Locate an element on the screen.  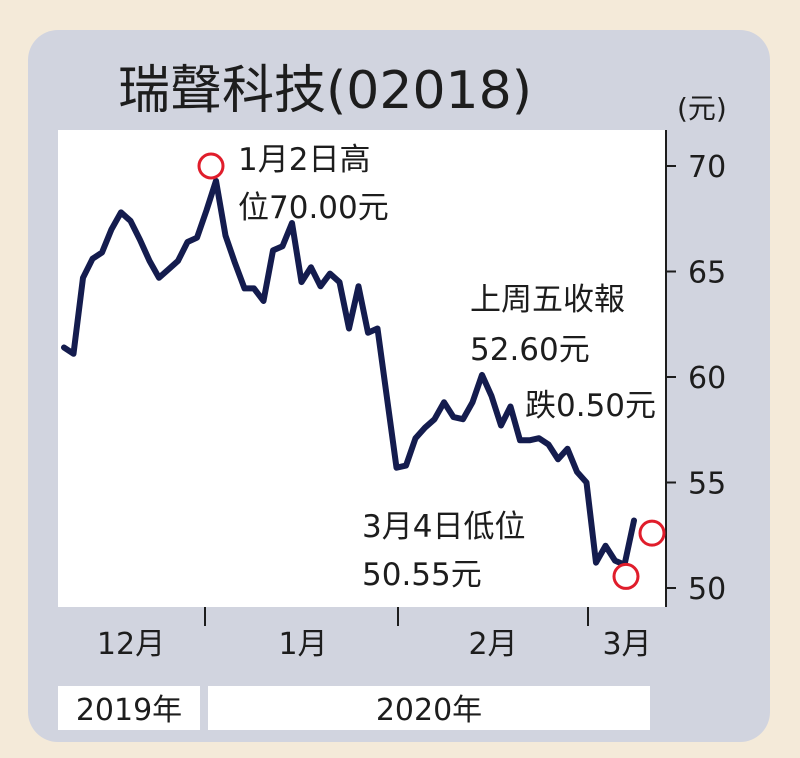
month-label: 12月 is located at coordinates (131, 644).